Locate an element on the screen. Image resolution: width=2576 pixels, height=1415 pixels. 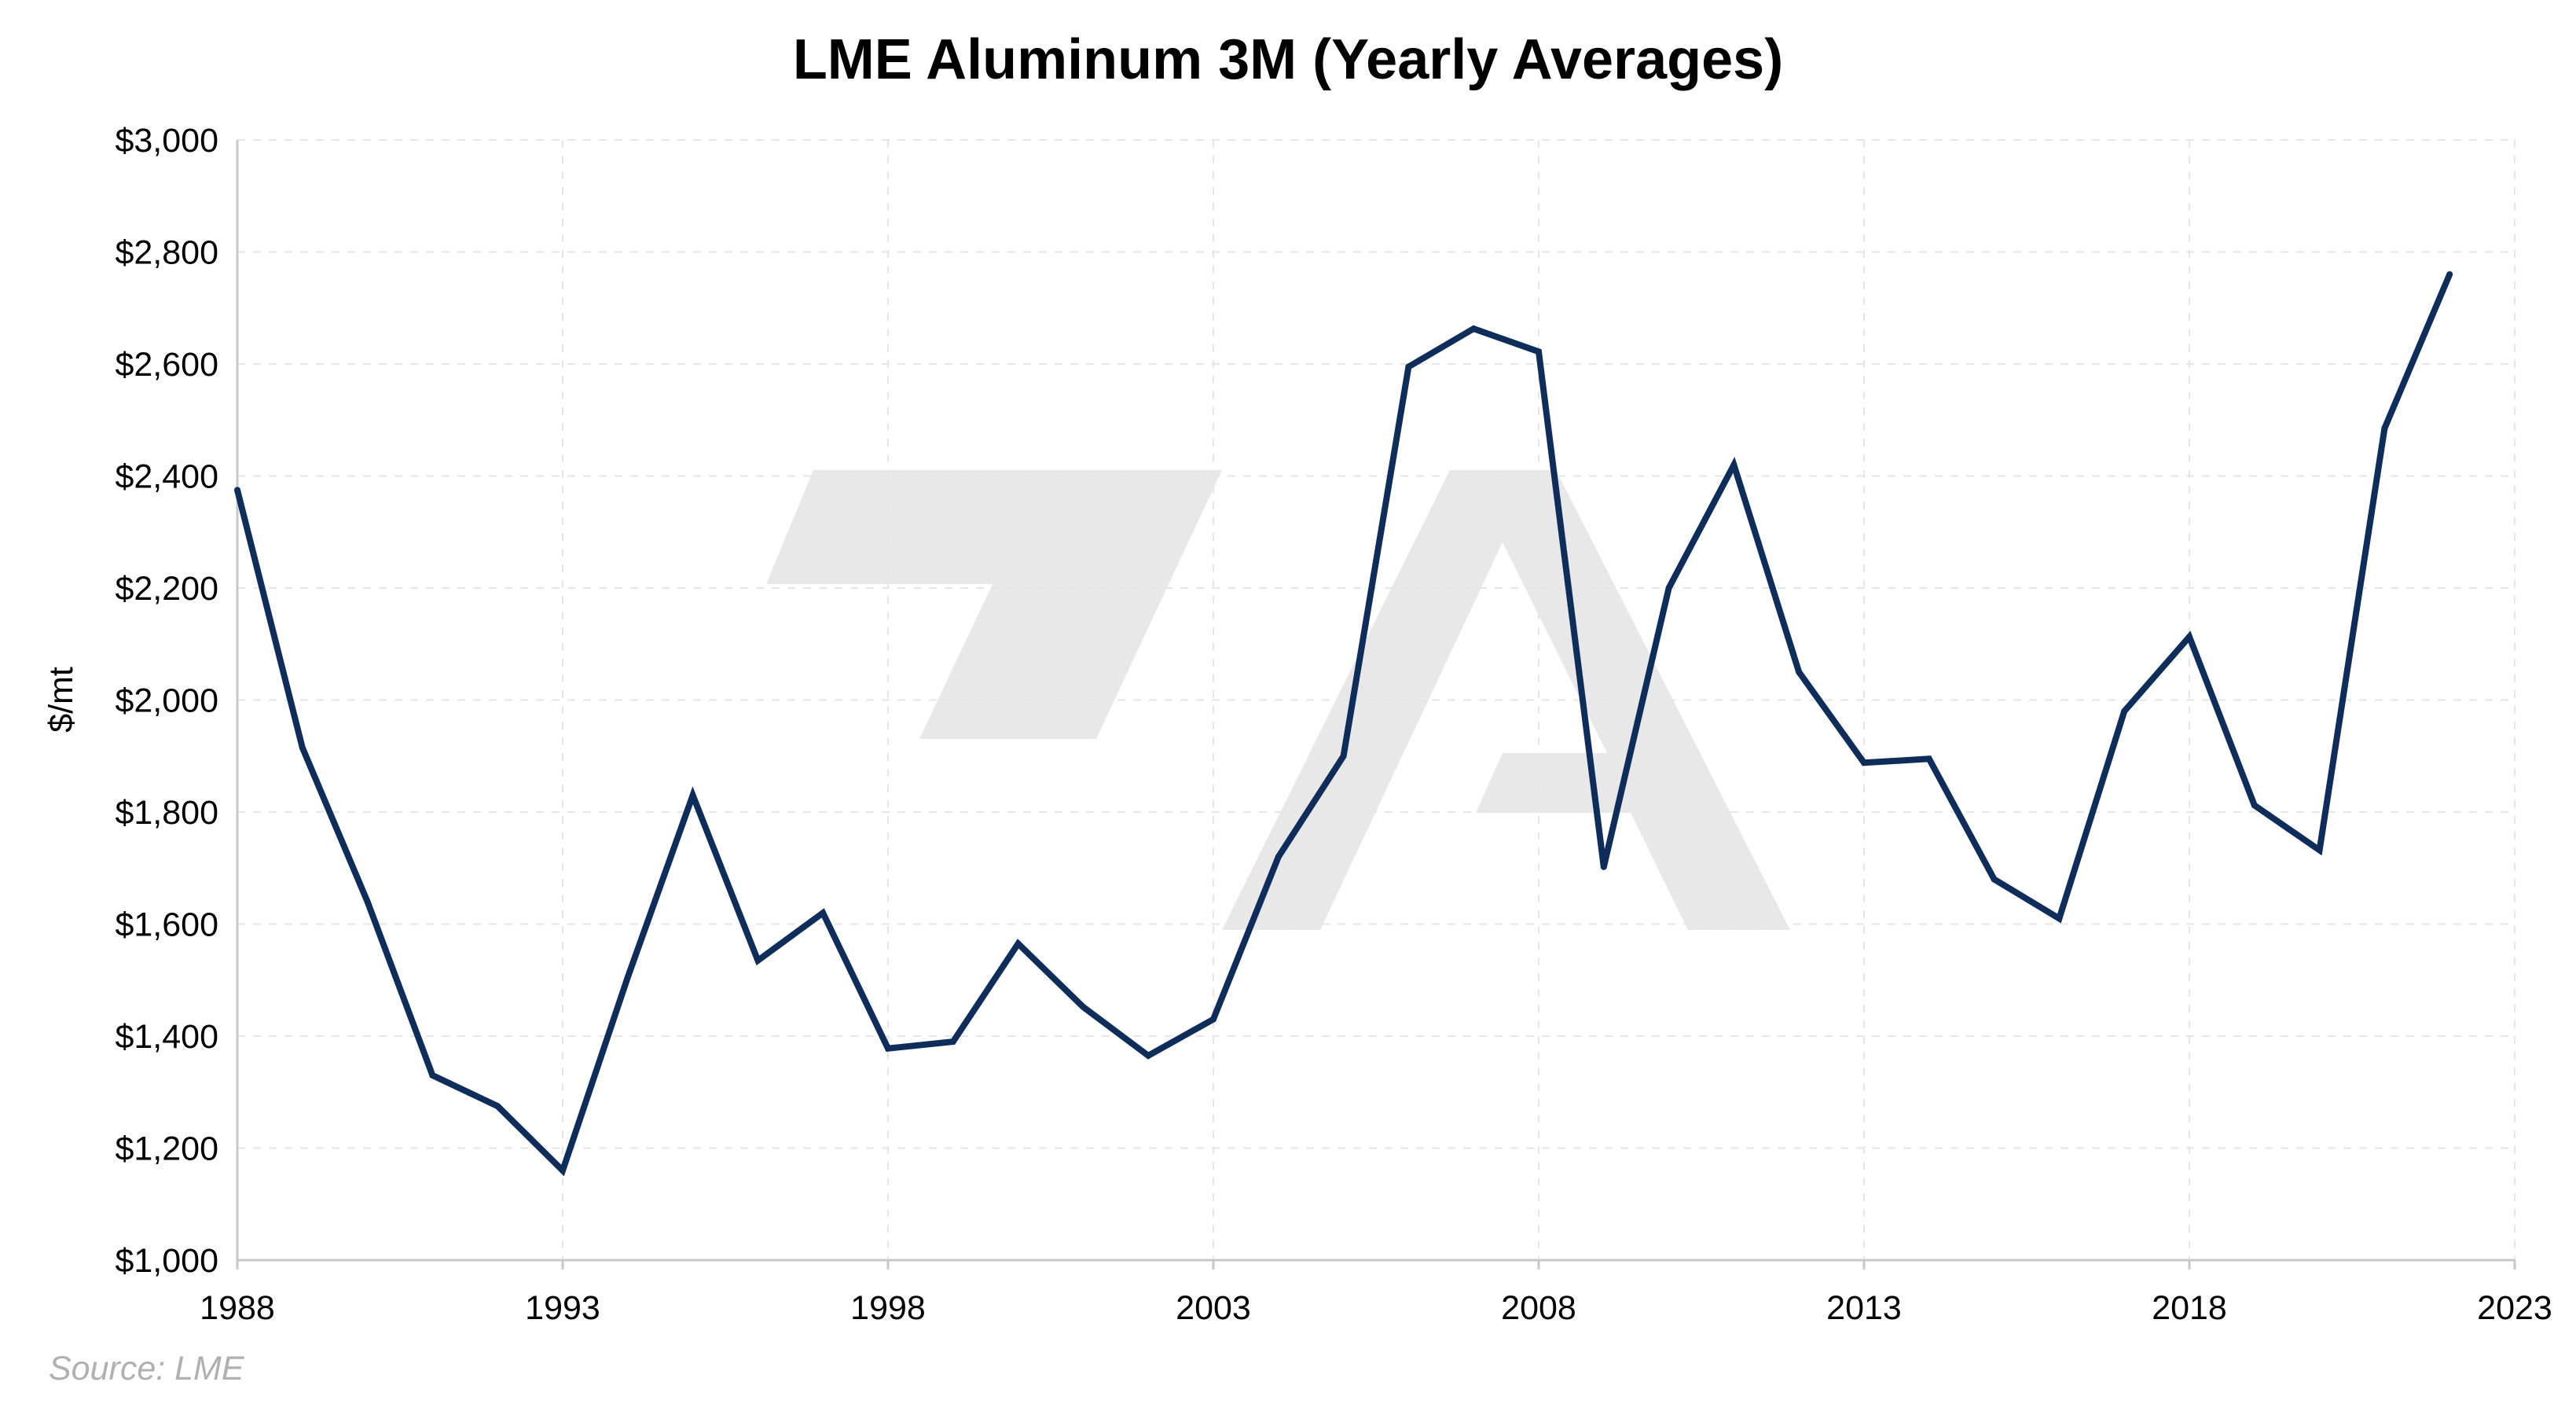
x-tick-label: 1993 is located at coordinates (562, 1308).